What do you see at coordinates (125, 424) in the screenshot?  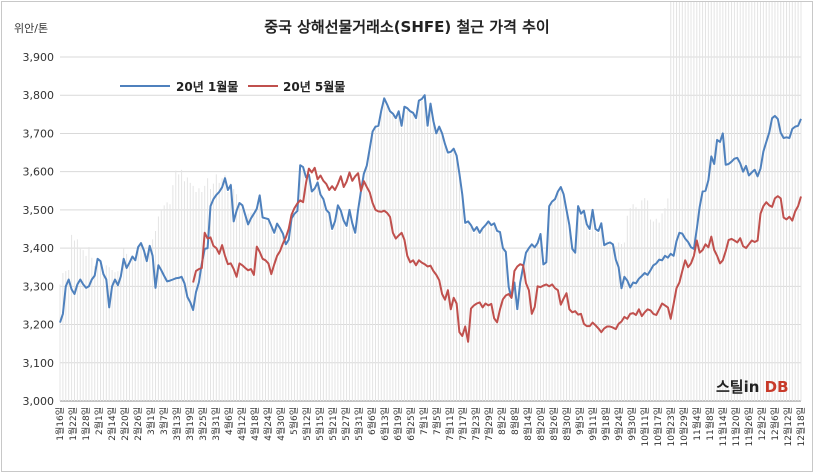 I see `x-tick-label: 2월20일` at bounding box center [125, 424].